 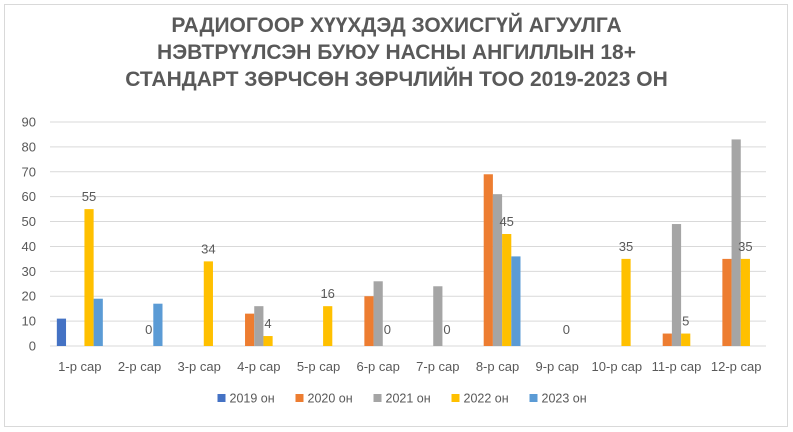 What do you see at coordinates (139, 366) in the screenshot?
I see `x-tick-label: 2-р сар` at bounding box center [139, 366].